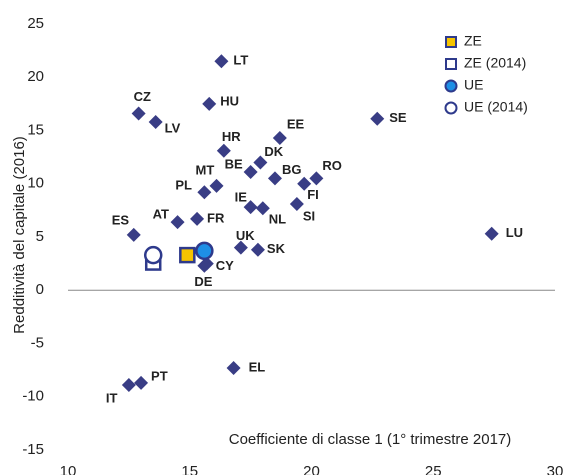  Describe the element at coordinates (35, 23) in the screenshot. I see `y-tick-label: 25` at that location.